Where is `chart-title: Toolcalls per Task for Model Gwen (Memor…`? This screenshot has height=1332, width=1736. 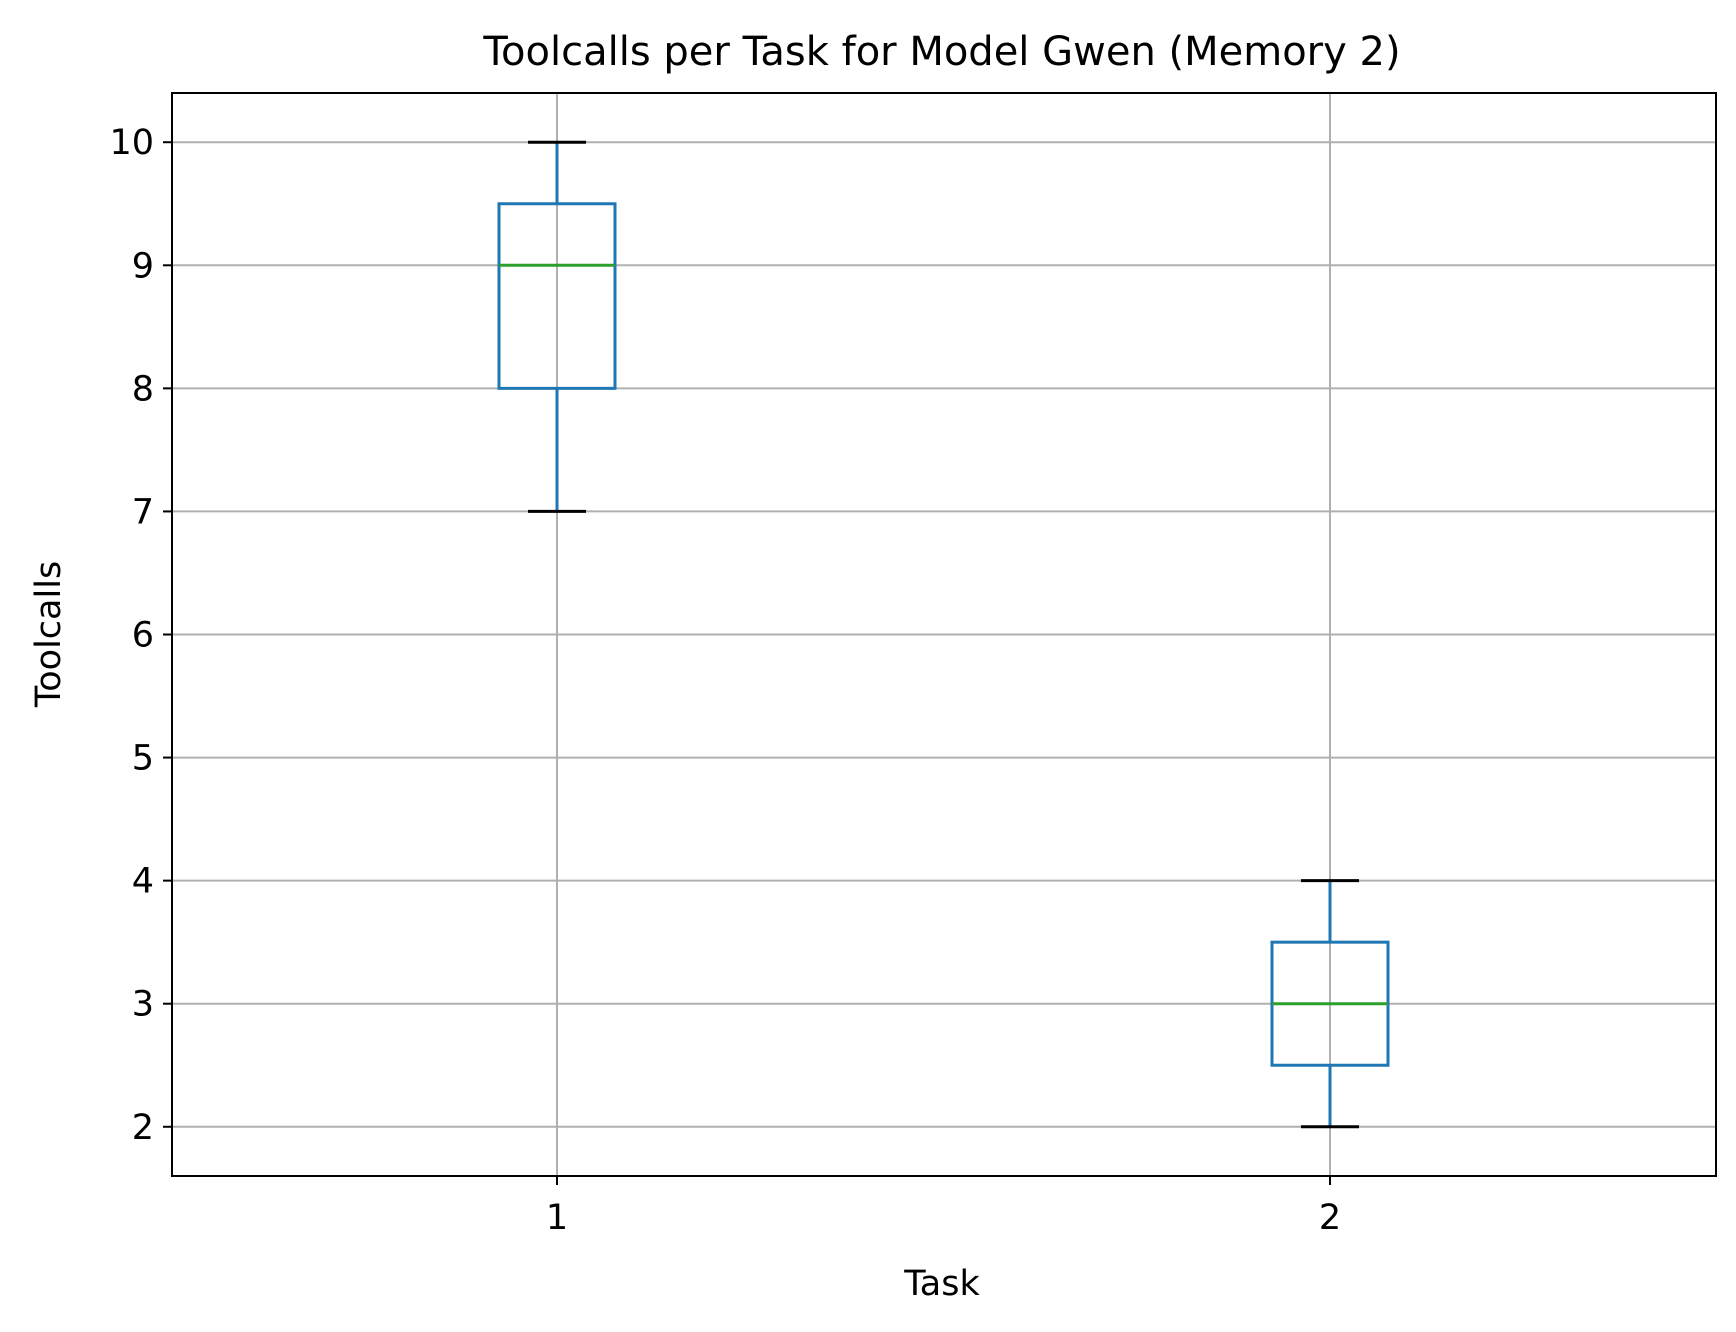
chart-title: Toolcalls per Task for Model Gwen (Memor… is located at coordinates (941, 52).